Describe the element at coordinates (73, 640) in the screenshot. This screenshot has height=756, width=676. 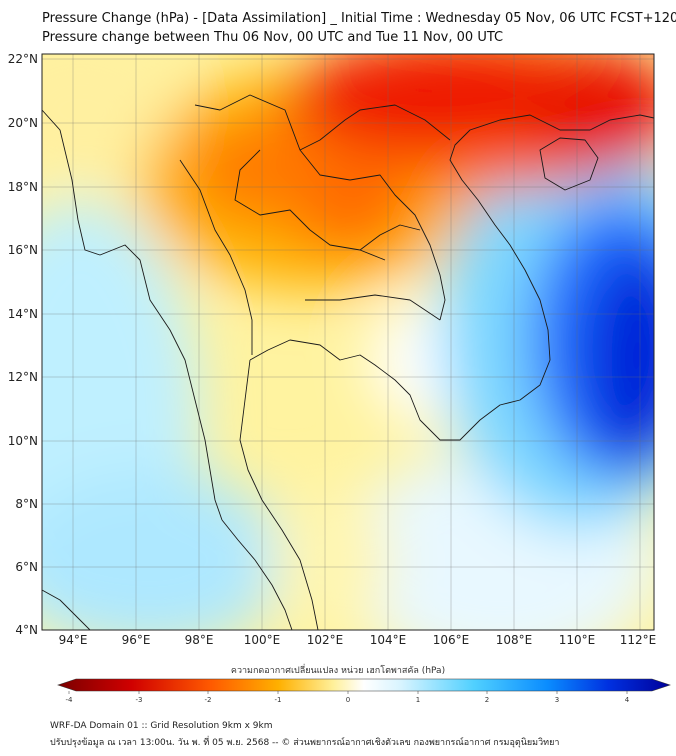
I see `lon-tick-label: 94°E` at that location.